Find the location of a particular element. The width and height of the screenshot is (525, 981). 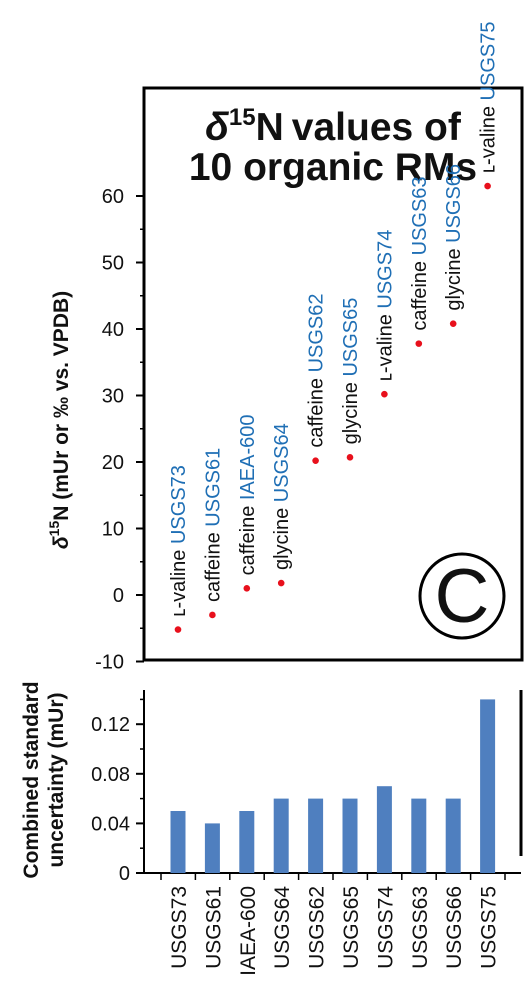

rm-name: USGS63 is located at coordinates (420, 215).